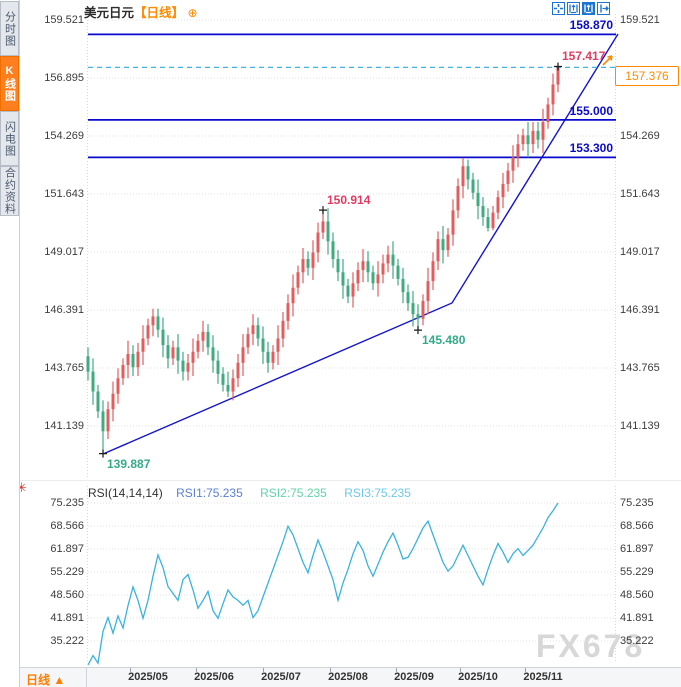 Image resolution: width=681 pixels, height=687 pixels. Describe the element at coordinates (640, 310) in the screenshot. I see `price-axis-label-right: 146.391` at that location.